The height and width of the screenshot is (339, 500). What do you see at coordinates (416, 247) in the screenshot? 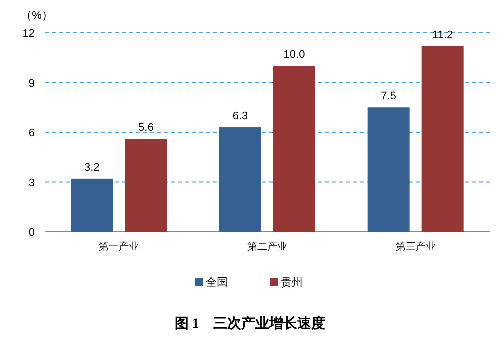
I see `x-tick-label: 第三产业` at bounding box center [416, 247].